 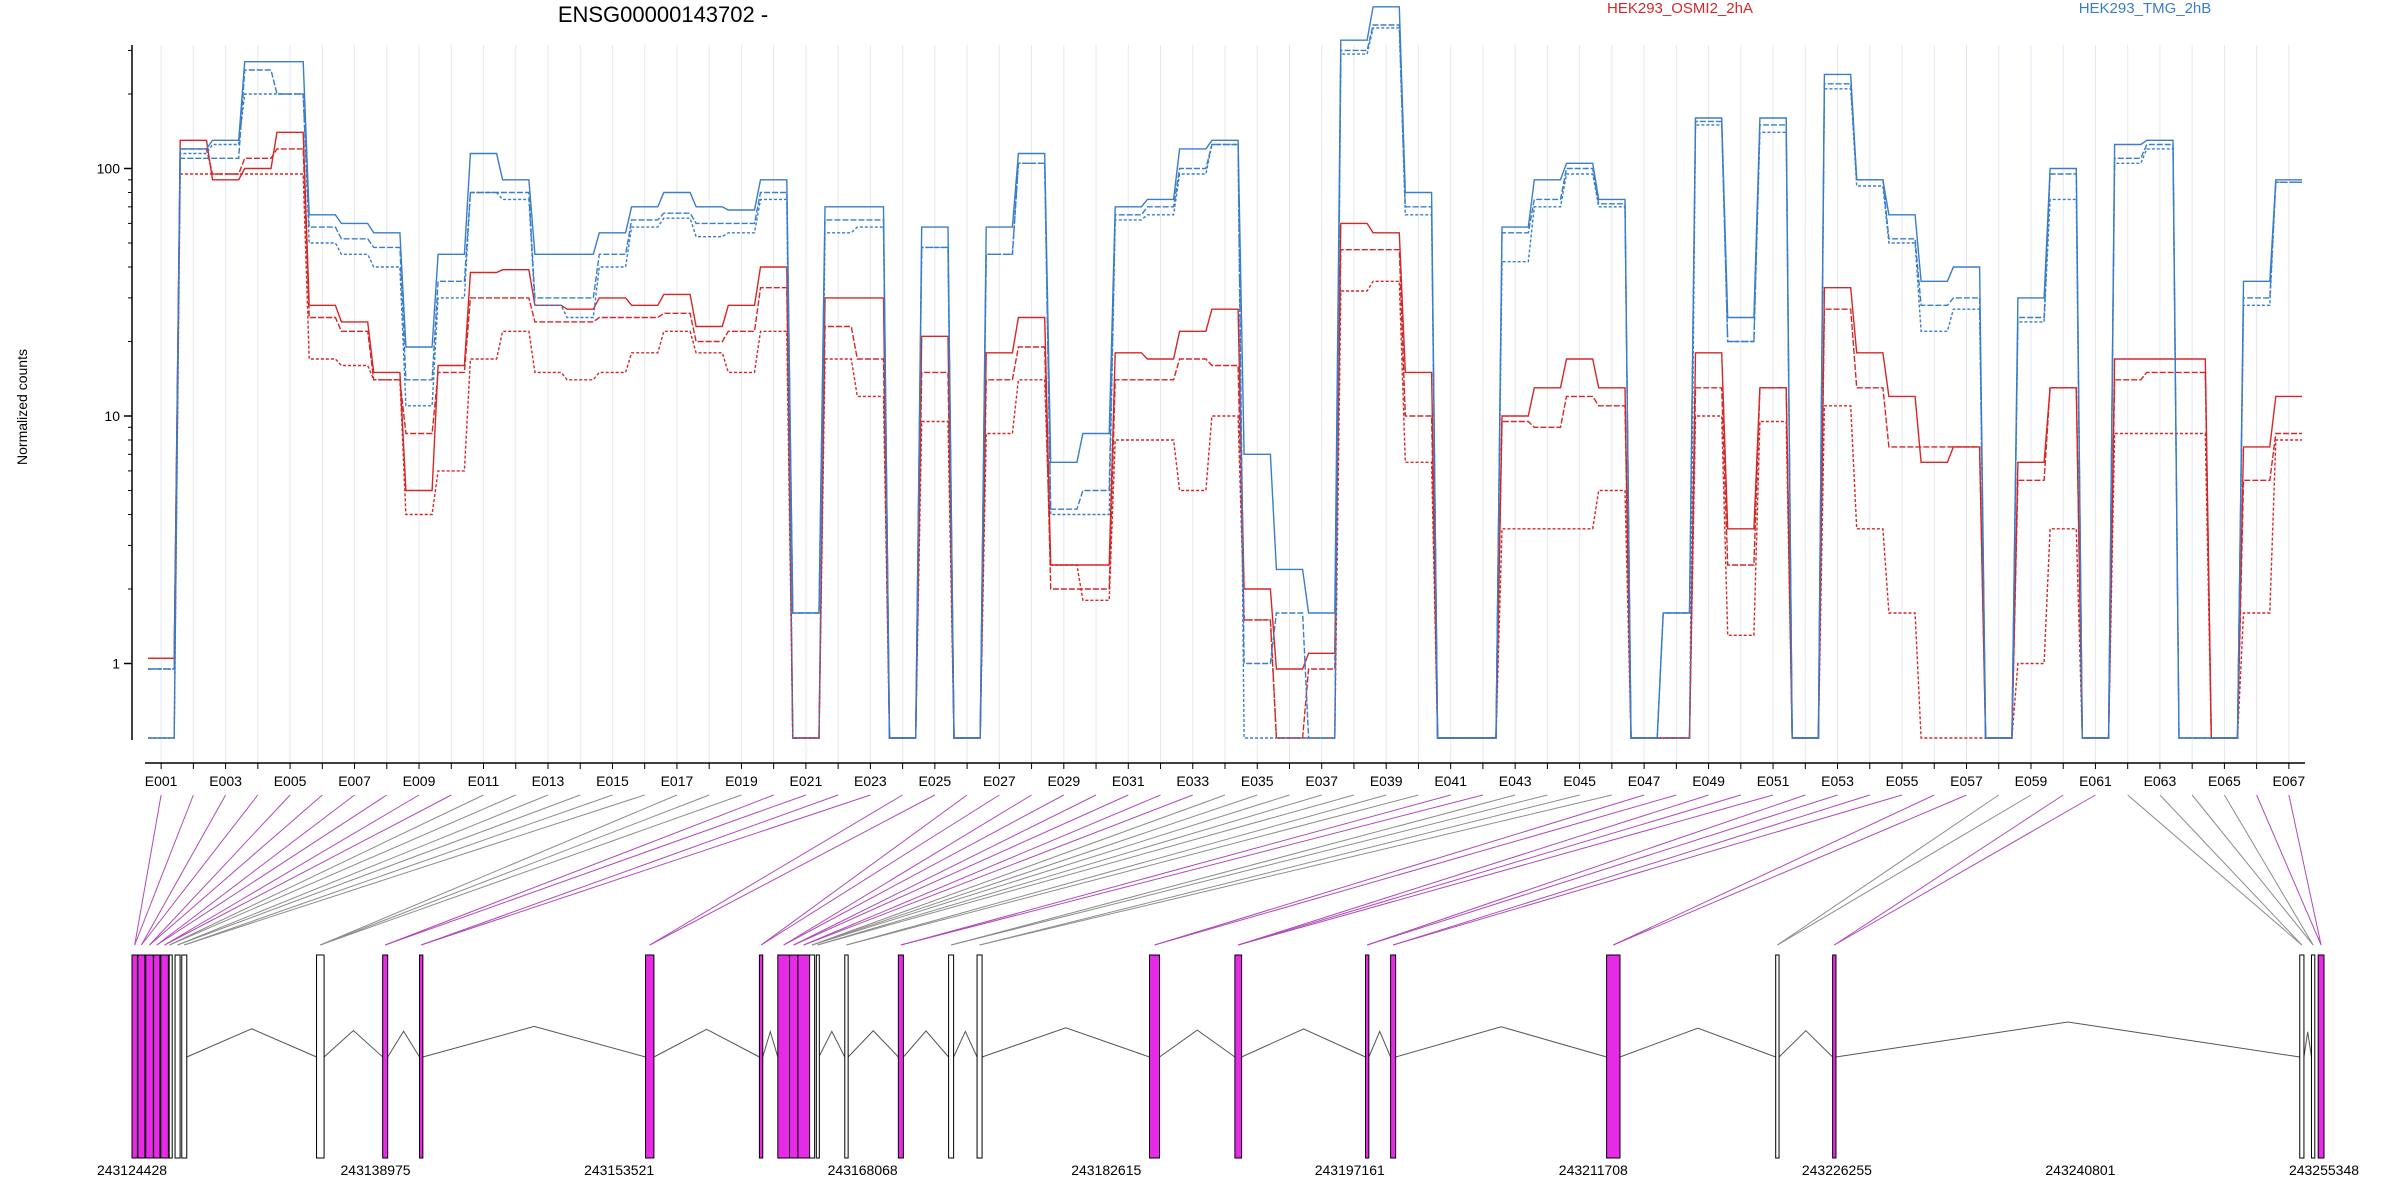 I want to click on y-tick-label: 100, so click(x=109, y=169).